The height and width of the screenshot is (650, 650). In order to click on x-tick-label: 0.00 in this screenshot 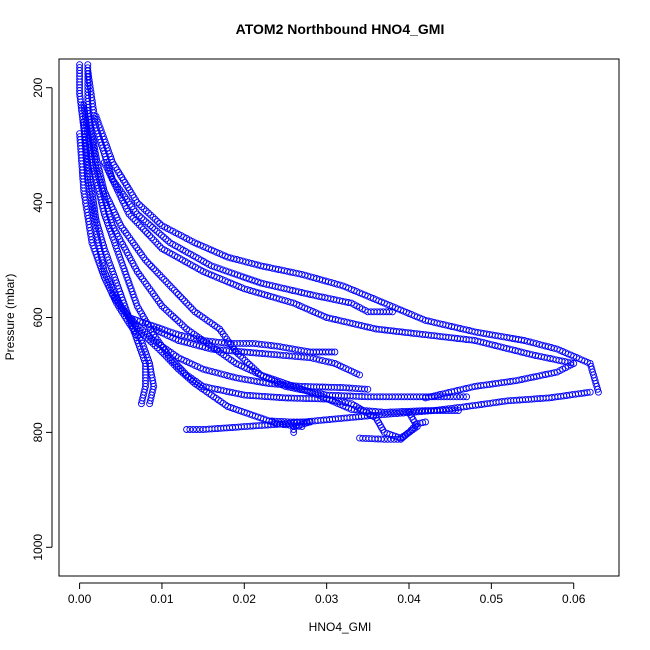, I will do `click(80, 599)`.